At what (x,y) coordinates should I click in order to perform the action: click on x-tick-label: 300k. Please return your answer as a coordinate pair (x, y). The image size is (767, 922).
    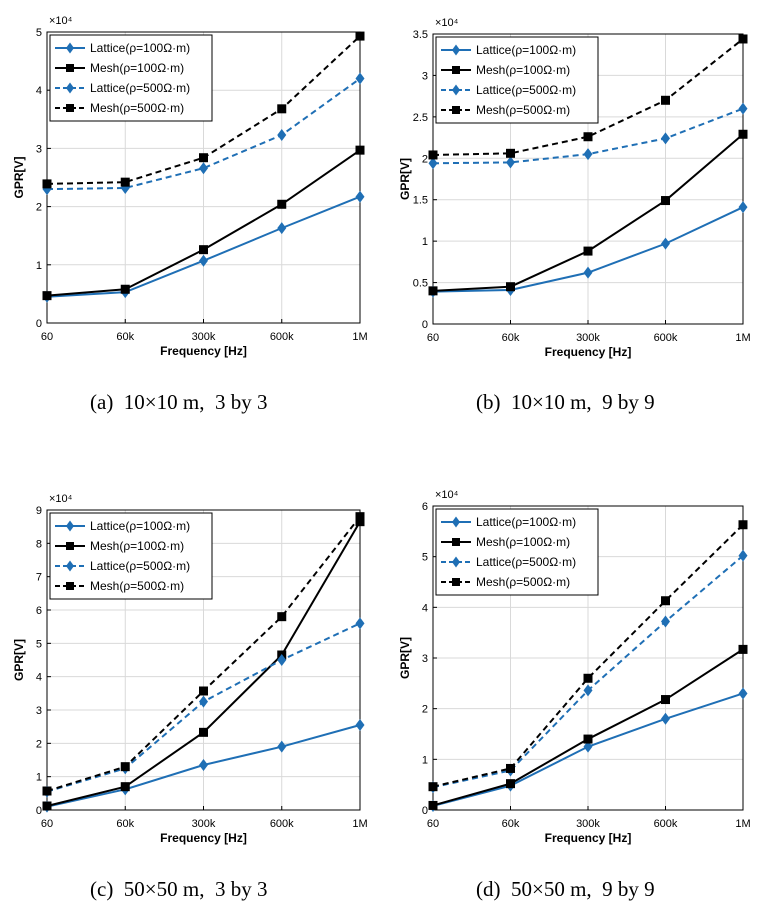
    Looking at the image, I should click on (588, 338).